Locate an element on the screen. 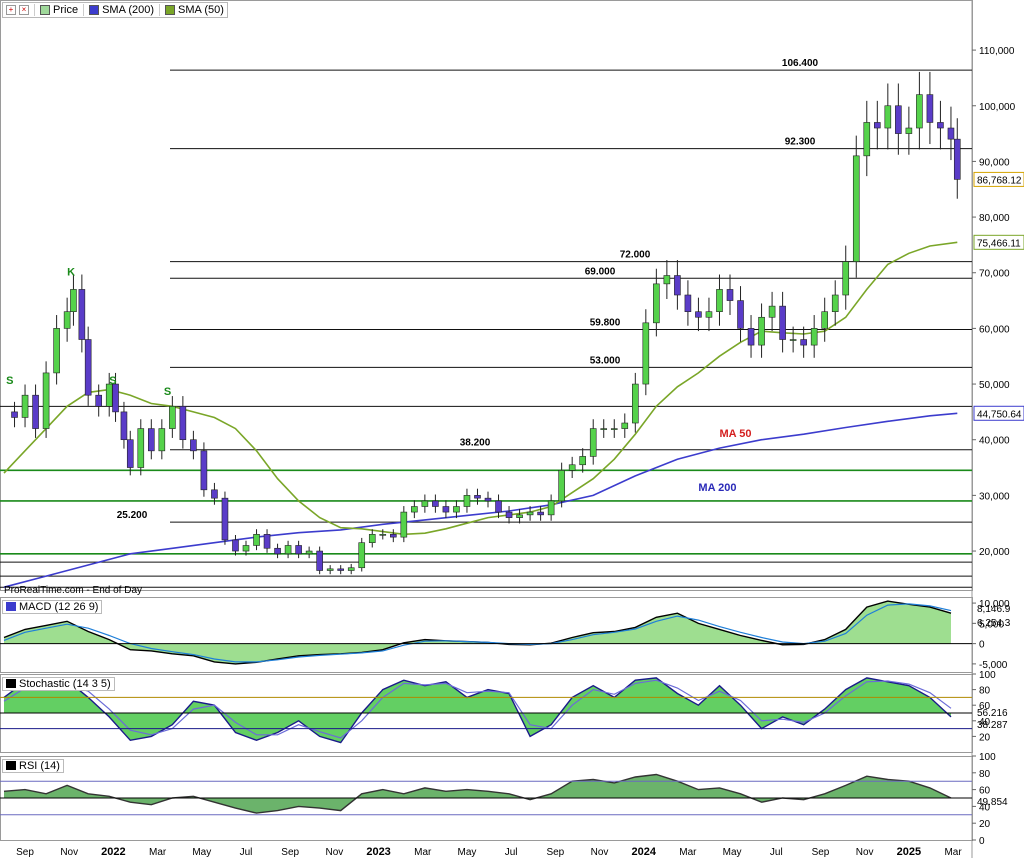 The image size is (1024, 858). add-indicator-icon: + is located at coordinates (11, 10).